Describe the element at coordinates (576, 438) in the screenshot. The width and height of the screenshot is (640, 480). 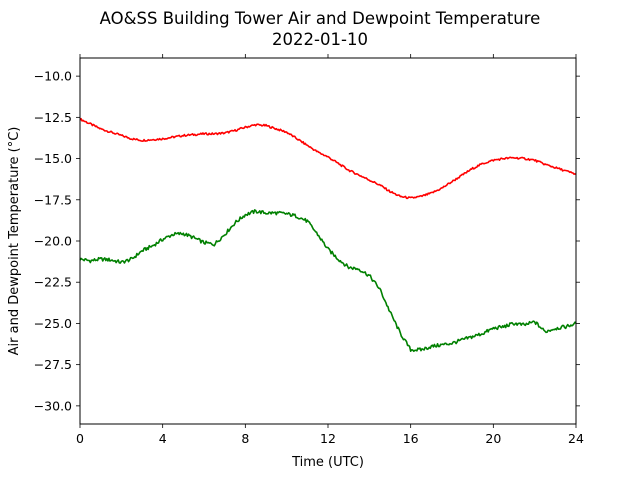
I see `x-tick-label: 24` at that location.